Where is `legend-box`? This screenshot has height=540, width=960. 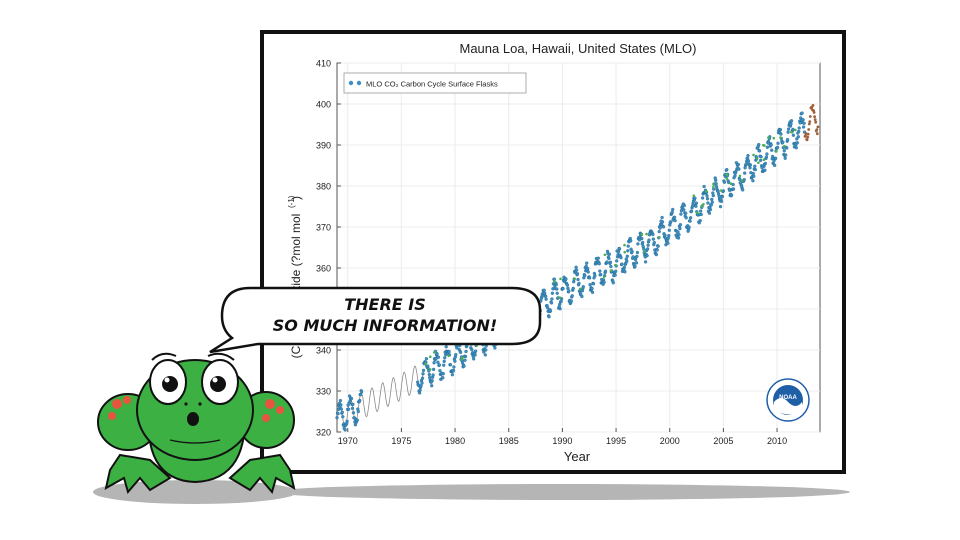
legend-box is located at coordinates (435, 83).